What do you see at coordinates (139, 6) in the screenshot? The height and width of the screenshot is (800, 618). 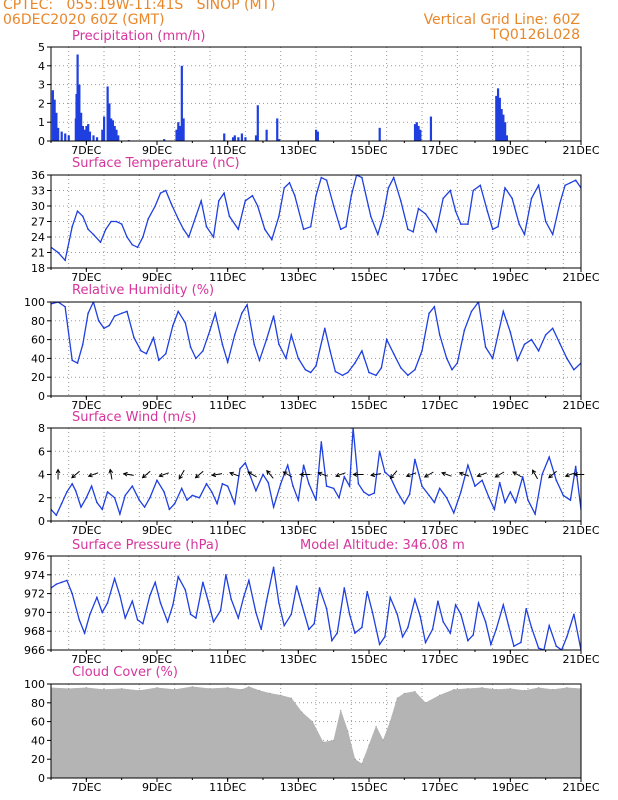 I see `station-header: CPTEC: 055:19W-11:41S SINOP (MT)` at bounding box center [139, 6].